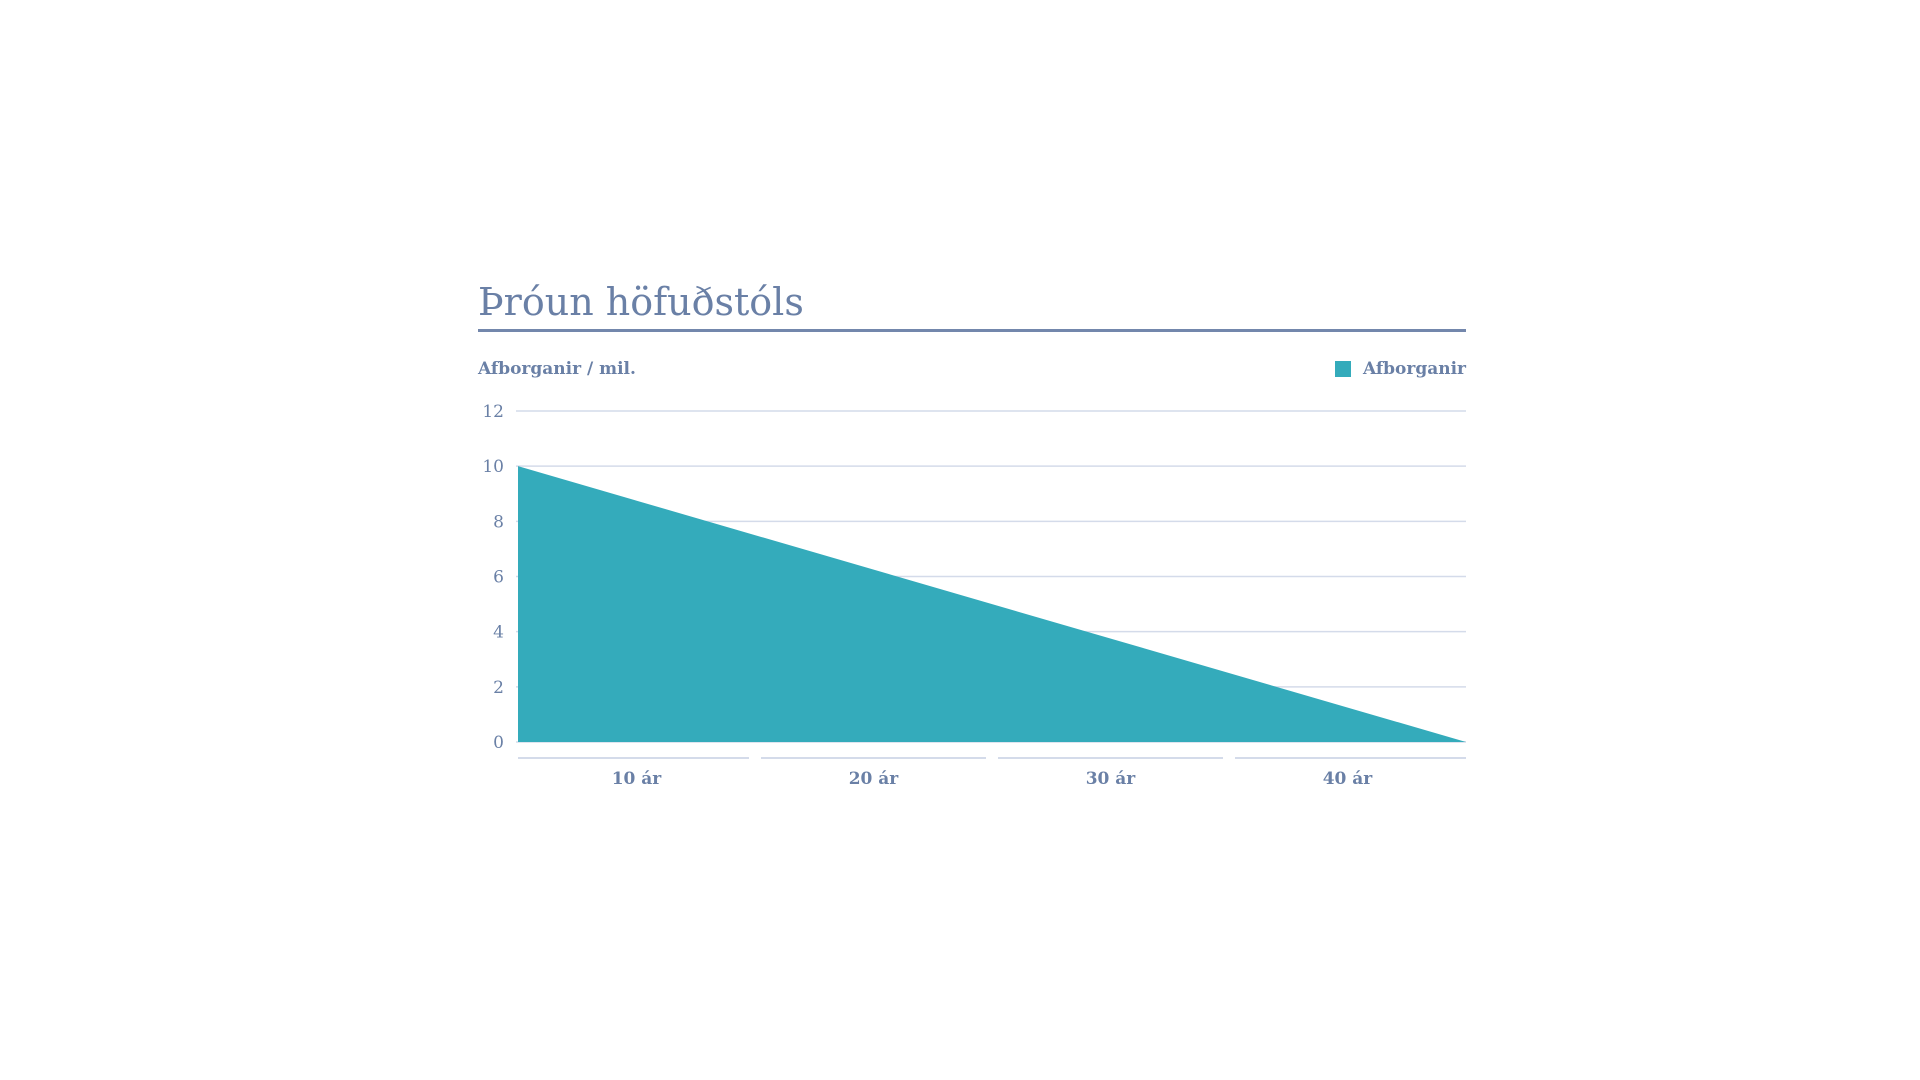 The width and height of the screenshot is (1920, 1080). Describe the element at coordinates (557, 369) in the screenshot. I see `y-axis-label: Afborganir / mil.` at that location.